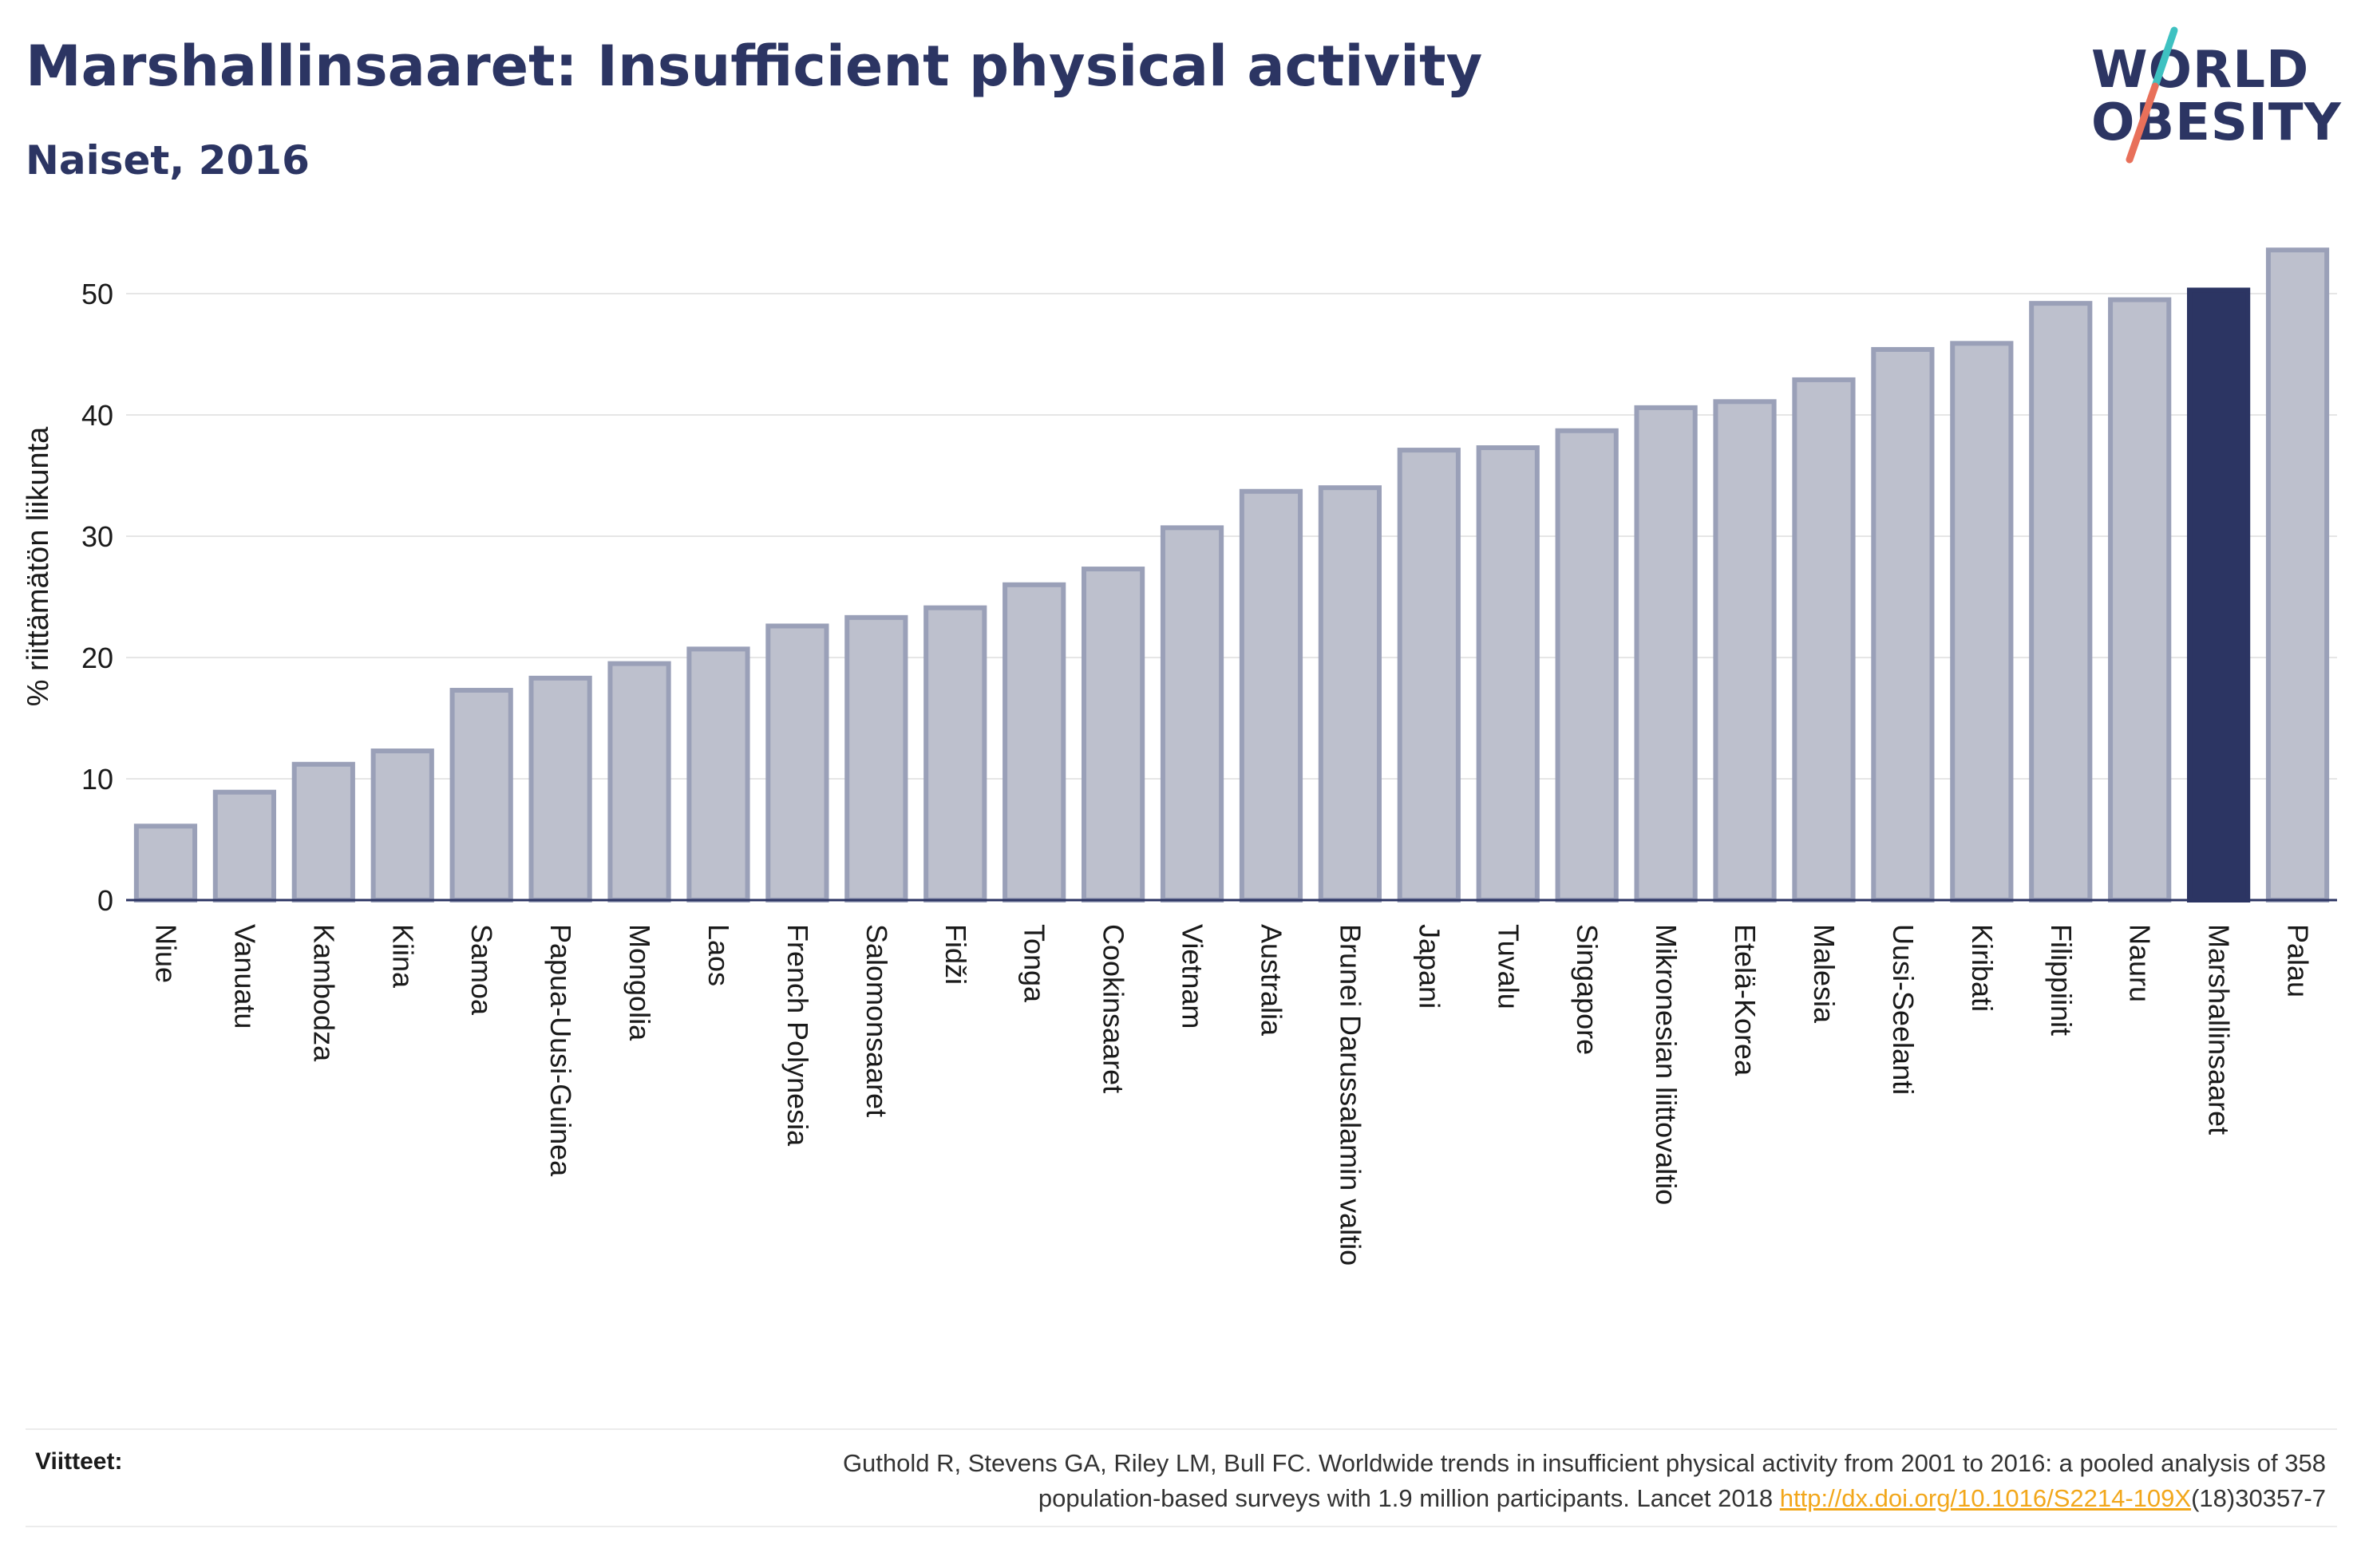 This screenshot has height=1568, width=2361. What do you see at coordinates (244, 976) in the screenshot?
I see `x-tick-label: Vanuatu` at bounding box center [244, 976].